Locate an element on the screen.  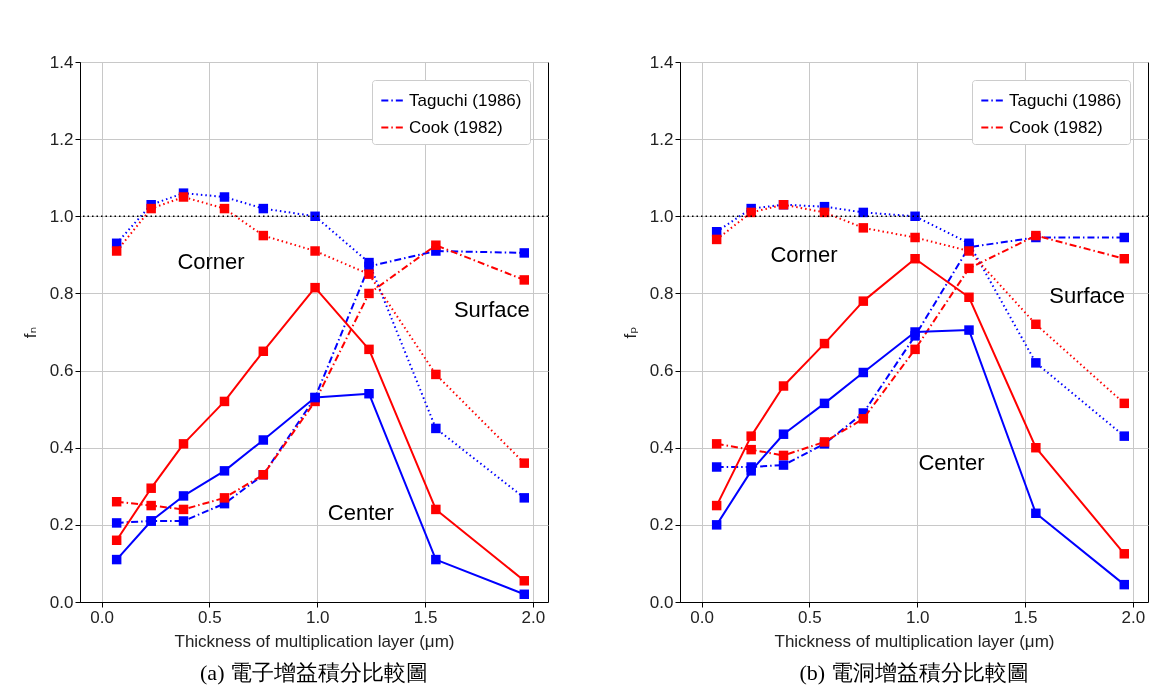
y-axis-title: fₚ is located at coordinates (630, 332).